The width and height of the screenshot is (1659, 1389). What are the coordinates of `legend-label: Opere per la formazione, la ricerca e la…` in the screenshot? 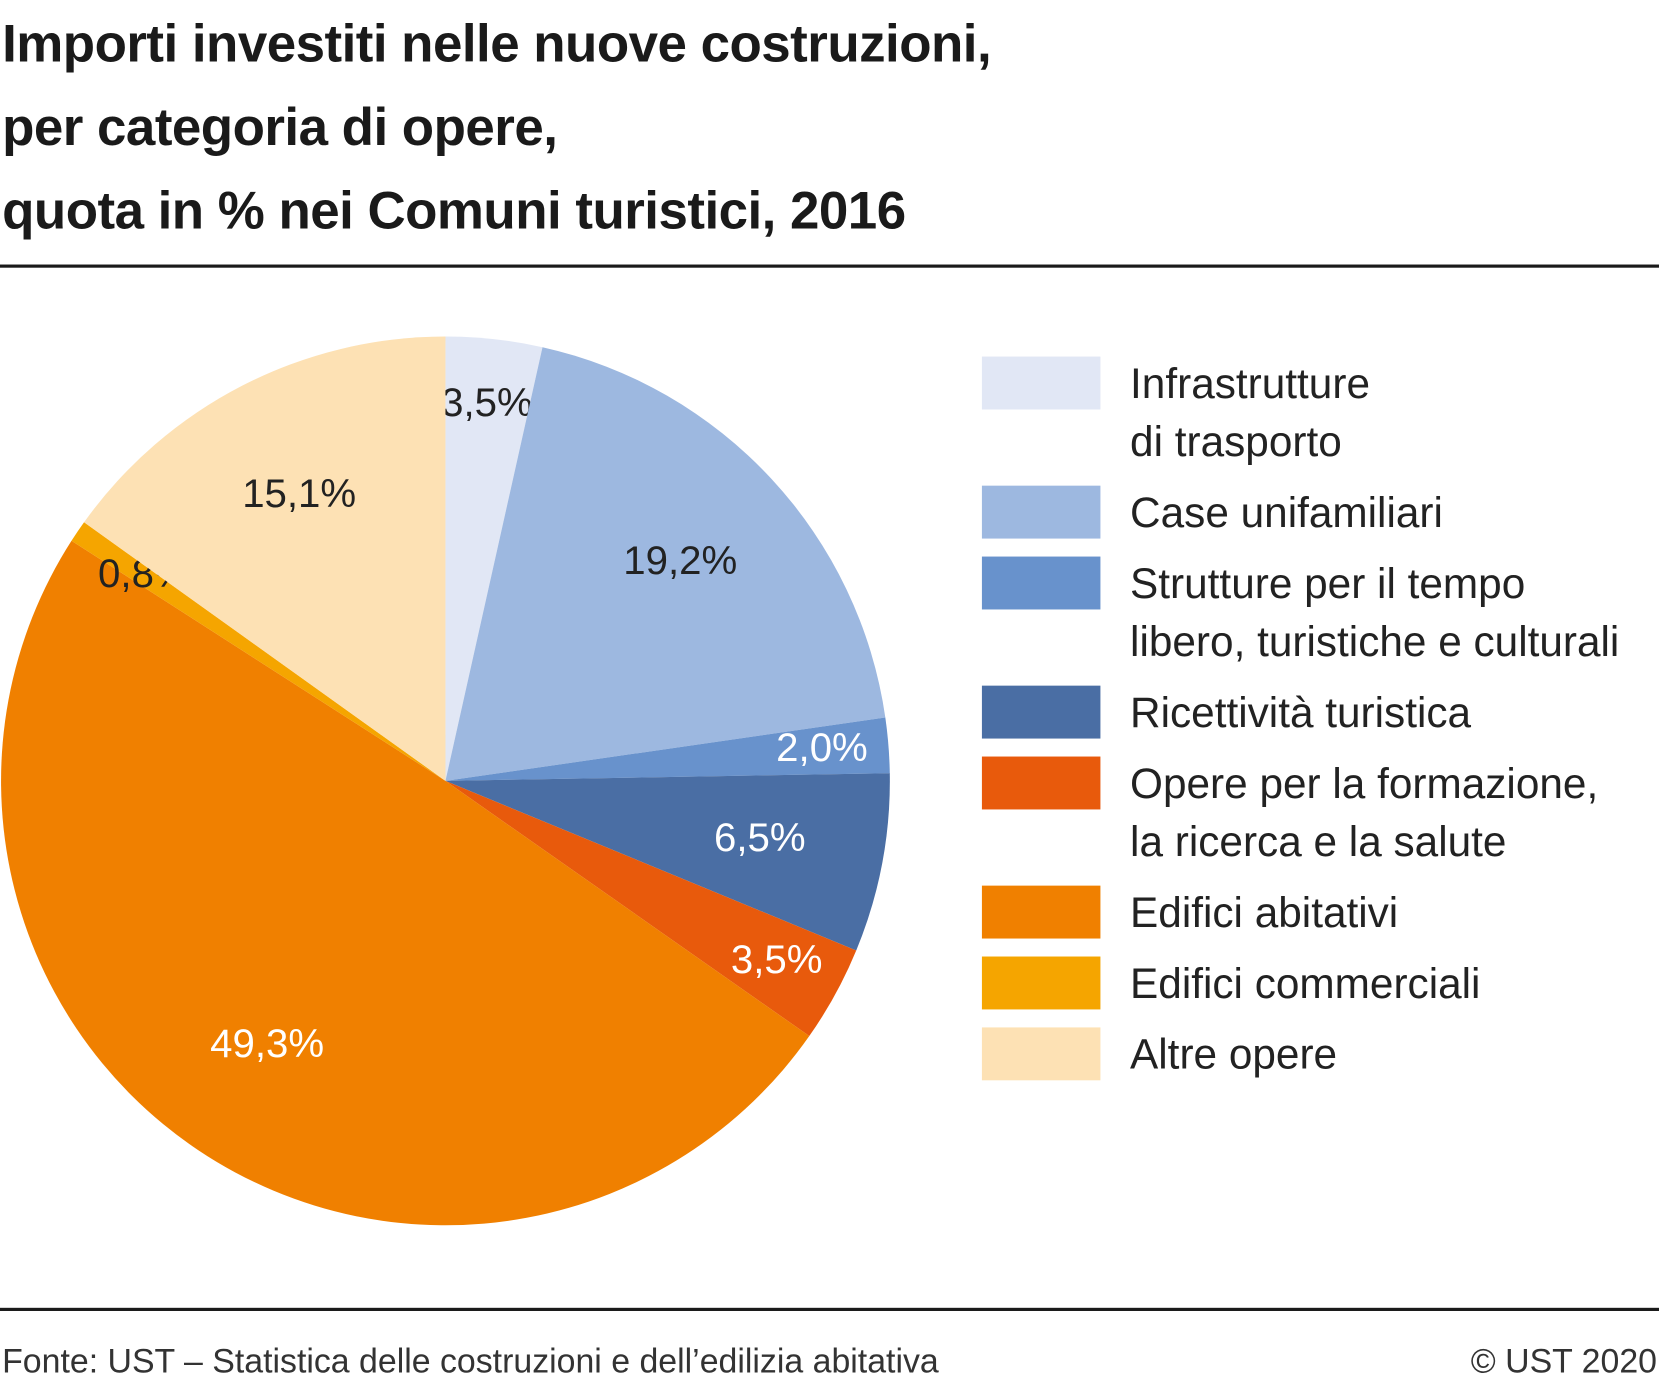 It's located at (1364, 813).